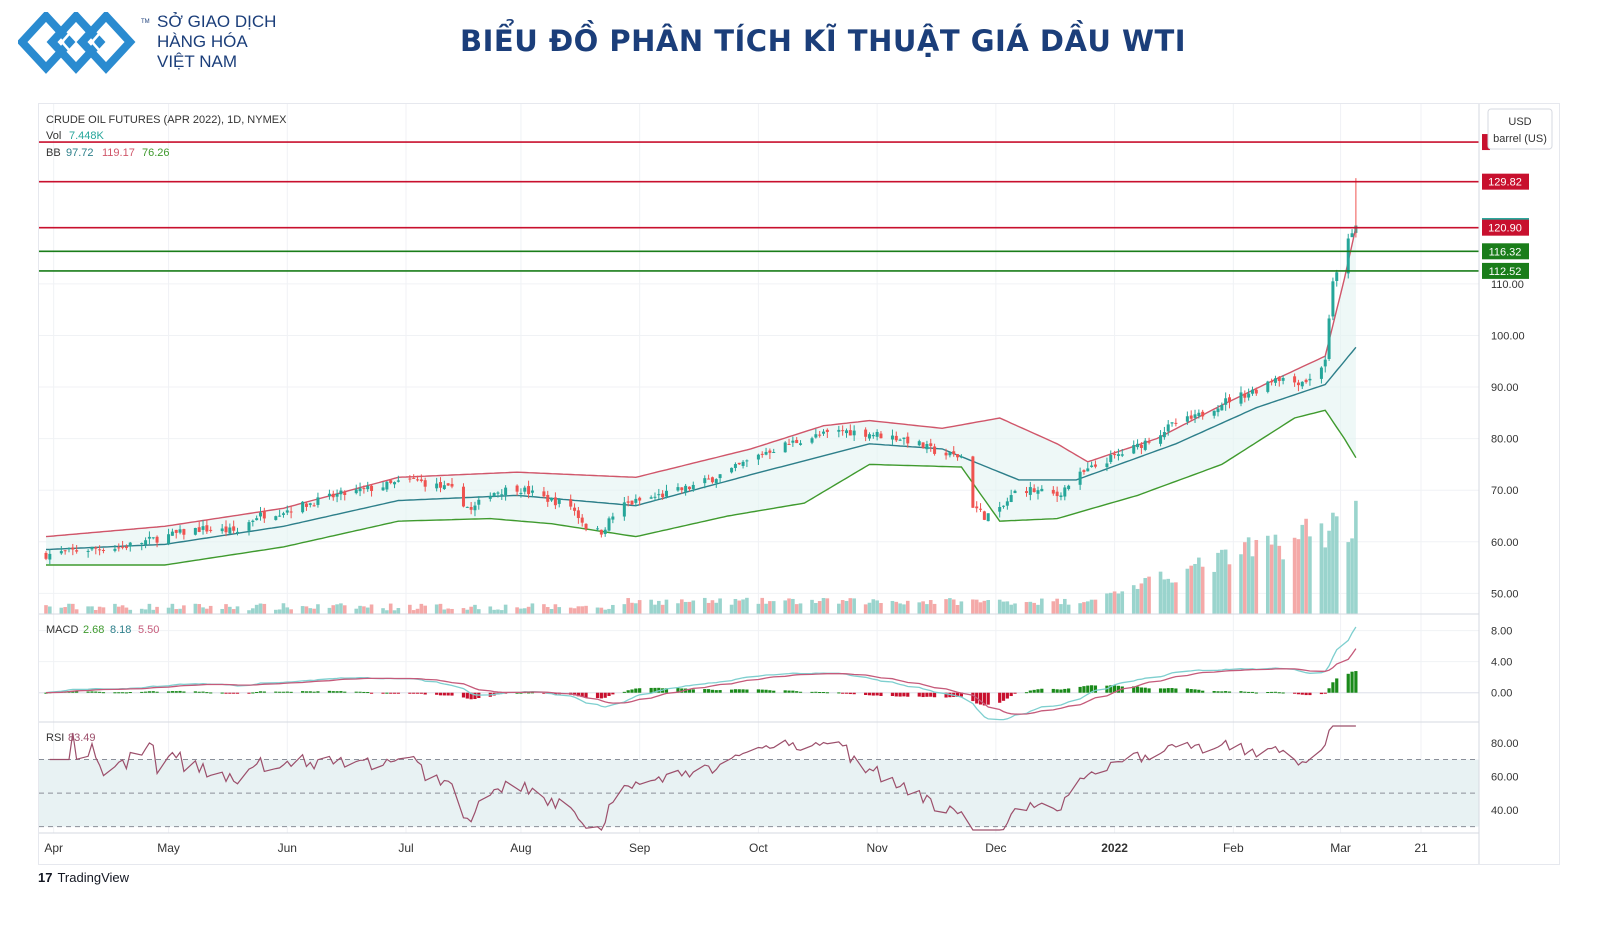 The image size is (1599, 933). Describe the element at coordinates (53, 153) in the screenshot. I see `bb-label: BB` at that location.